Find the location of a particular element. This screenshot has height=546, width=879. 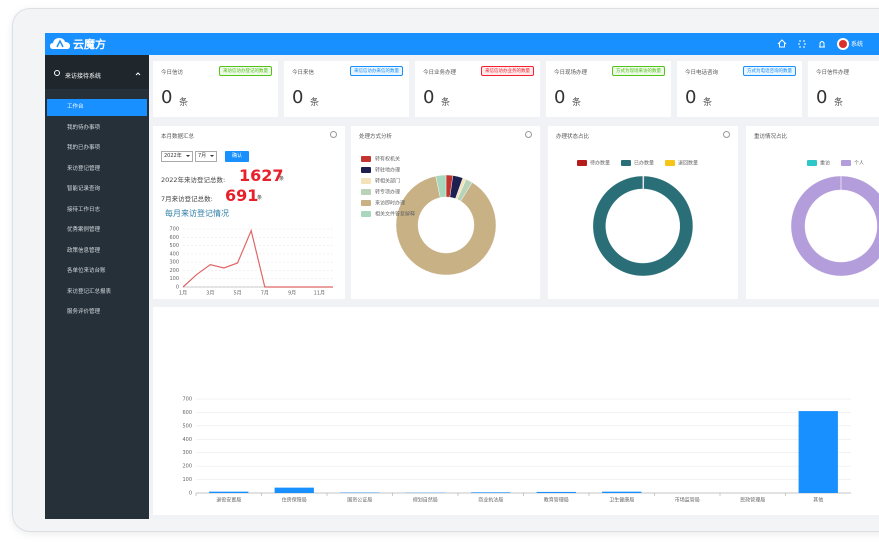

toolbar-icons is located at coordinates (801, 43).